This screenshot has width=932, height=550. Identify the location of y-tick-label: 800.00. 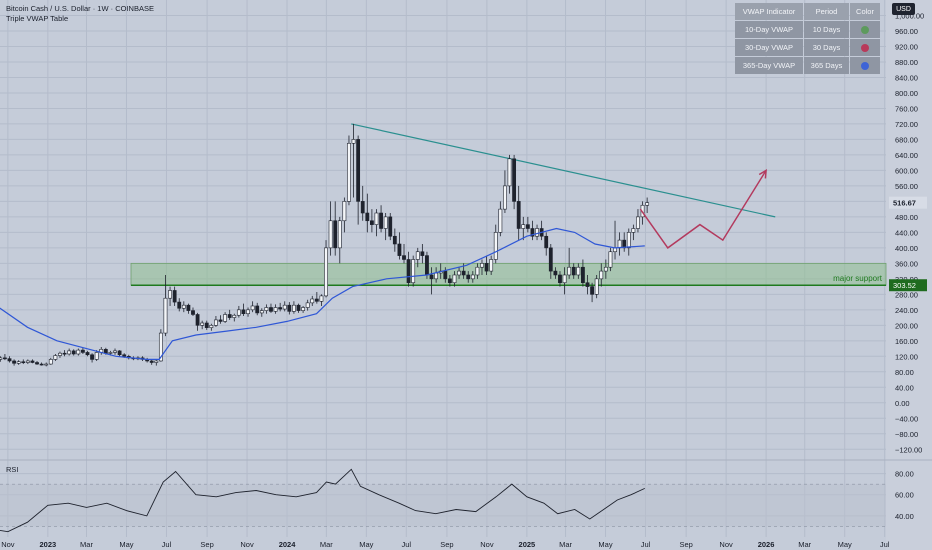
(906, 93).